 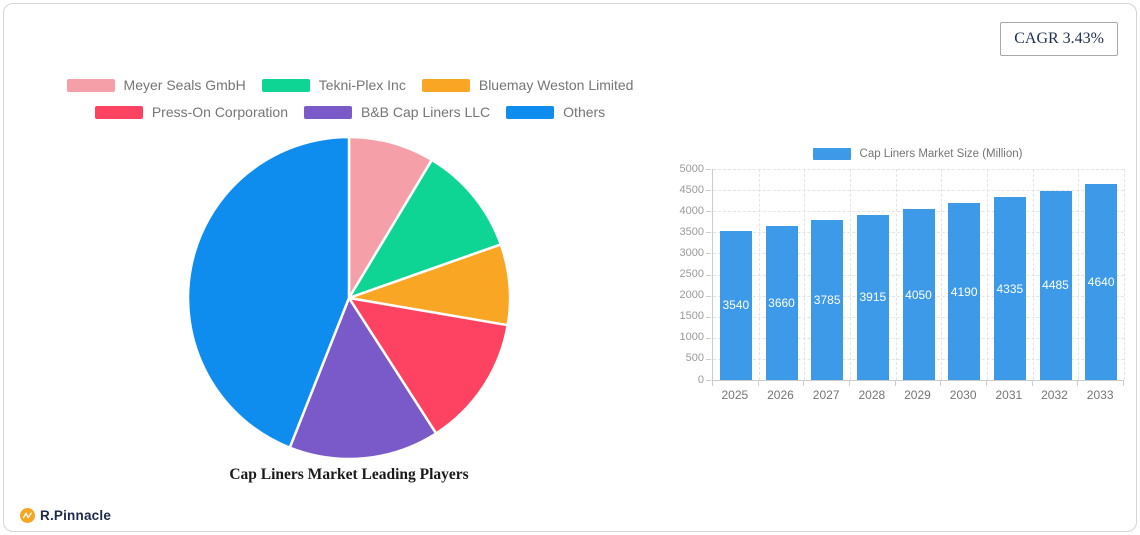 I want to click on pie-slice-tekni-plex-inc, so click(x=425, y=229).